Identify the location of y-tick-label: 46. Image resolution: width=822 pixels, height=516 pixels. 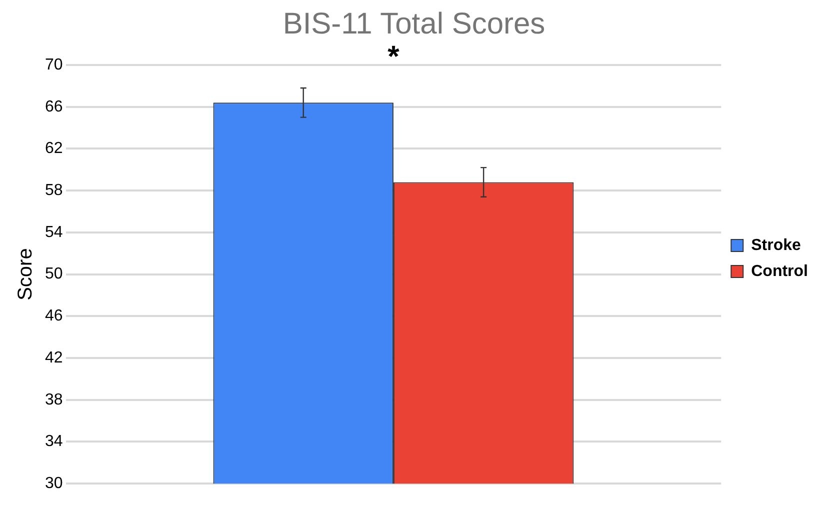
(54, 316).